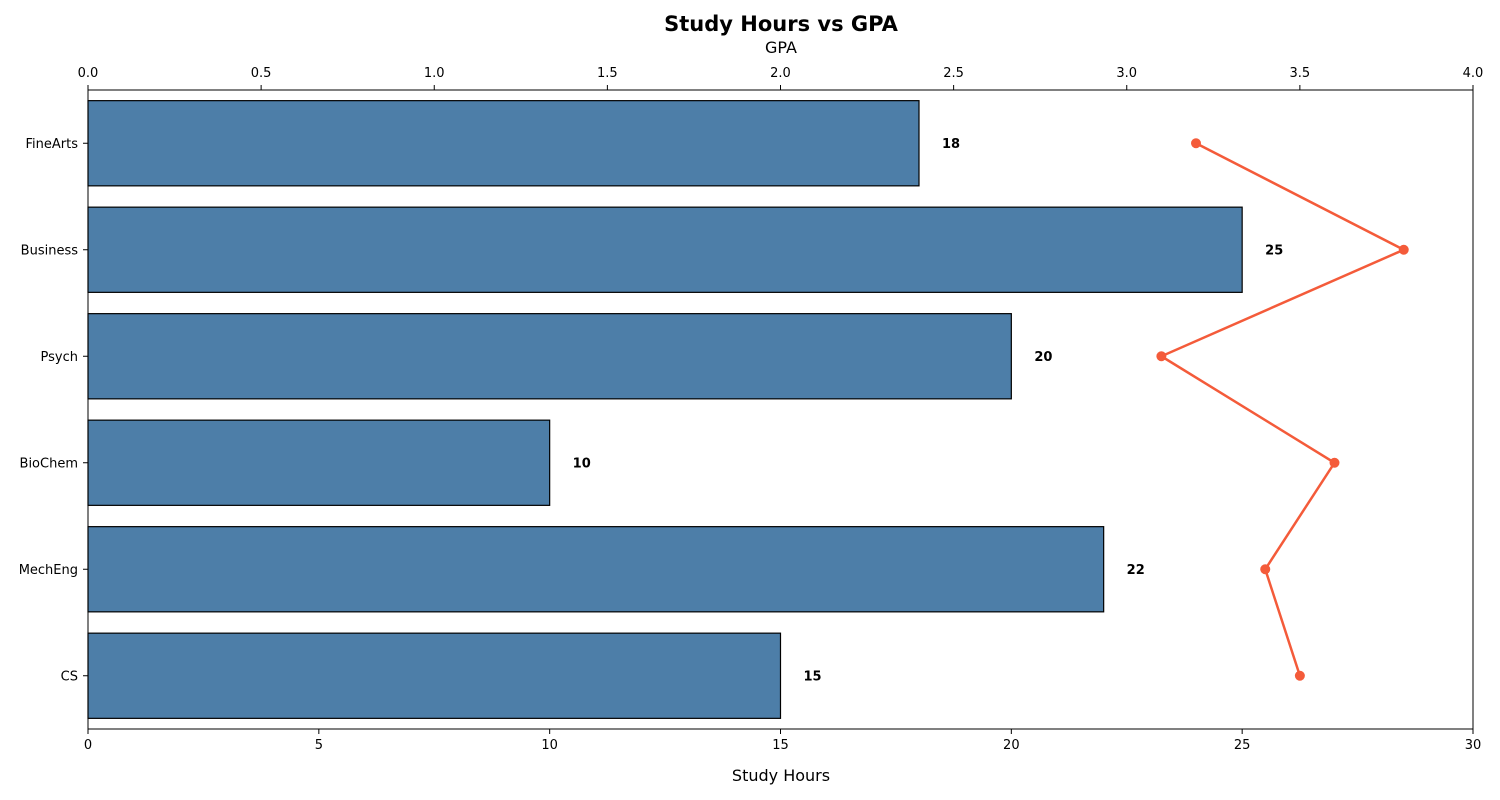 This screenshot has width=1500, height=800. Describe the element at coordinates (781, 24) in the screenshot. I see `chart-title: Study Hours vs GPA` at that location.